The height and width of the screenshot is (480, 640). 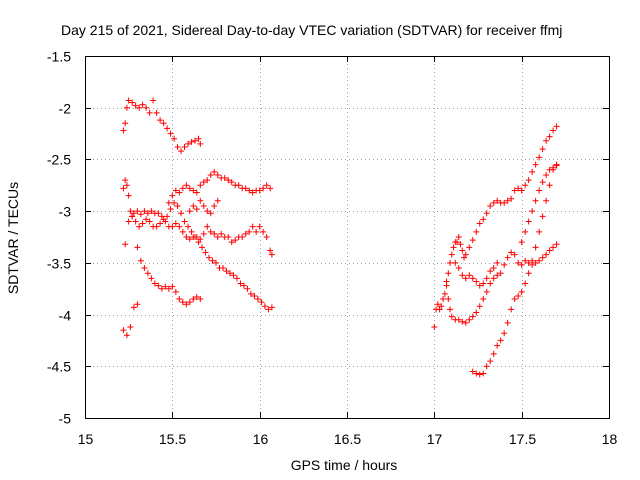 What do you see at coordinates (435, 439) in the screenshot?
I see `x-tick-label: 17` at bounding box center [435, 439].